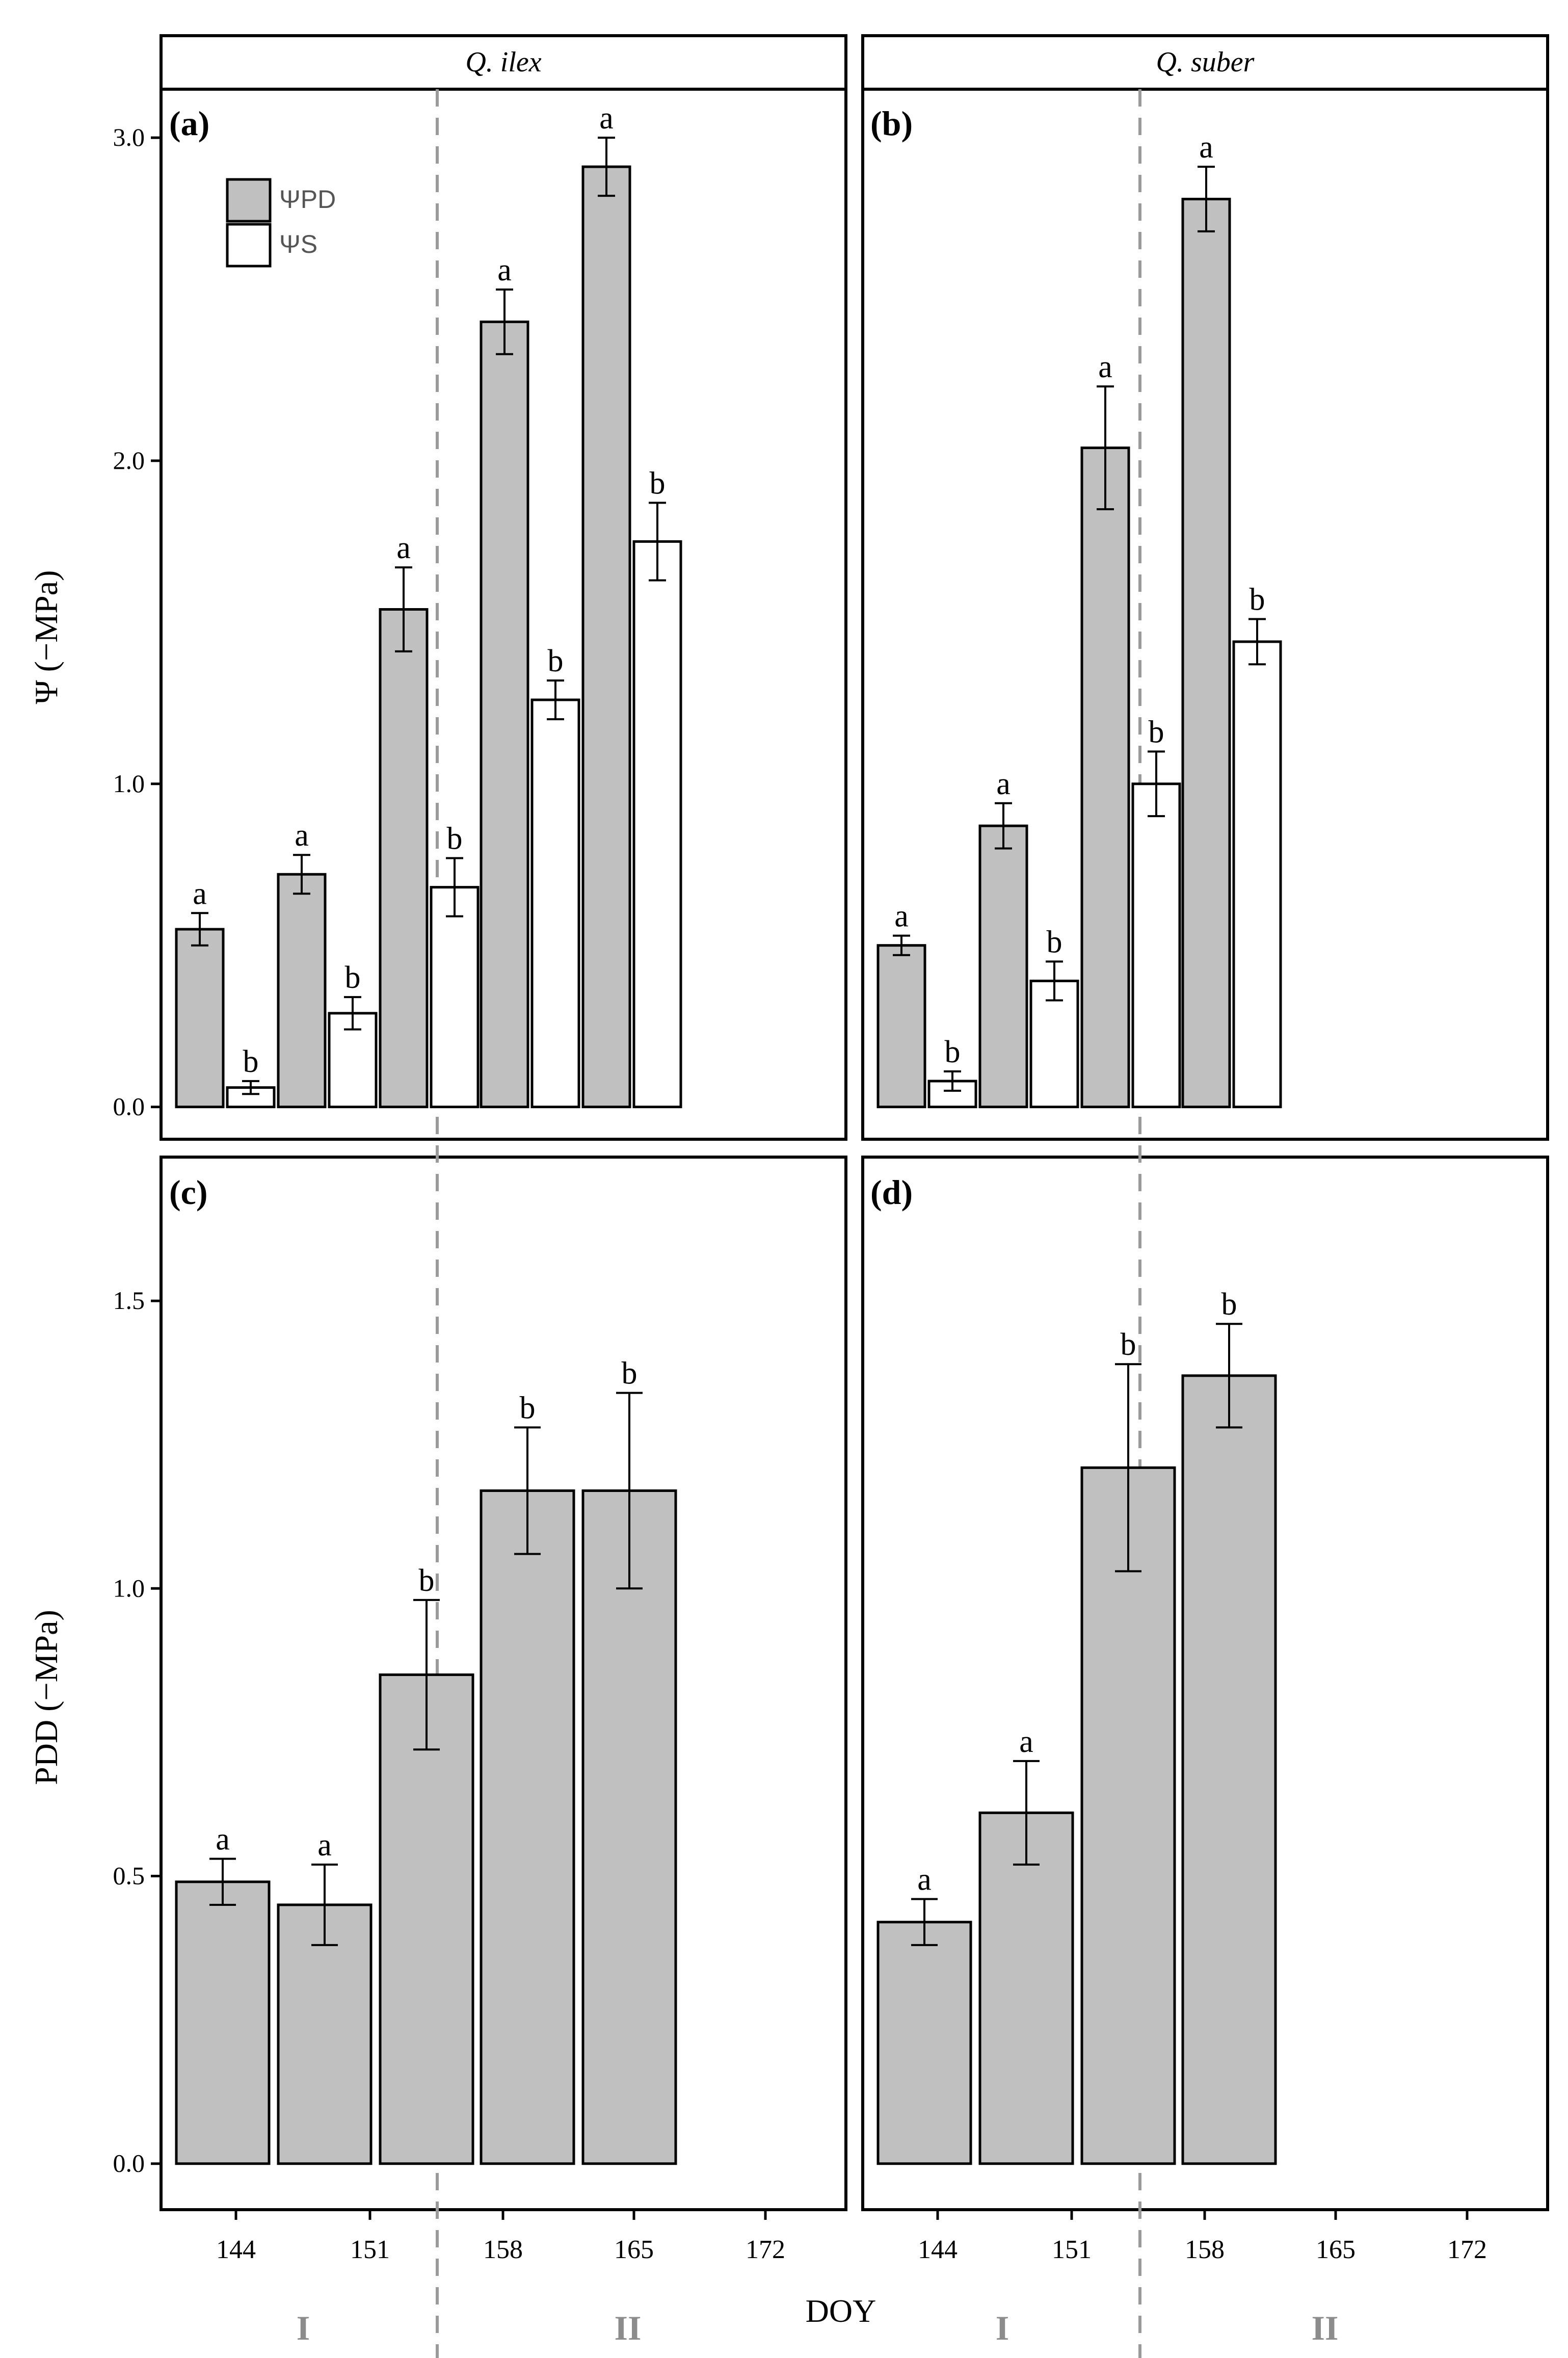 The image size is (1568, 2358). What do you see at coordinates (427, 1580) in the screenshot?
I see `significance-letter-c-0-158: b` at bounding box center [427, 1580].